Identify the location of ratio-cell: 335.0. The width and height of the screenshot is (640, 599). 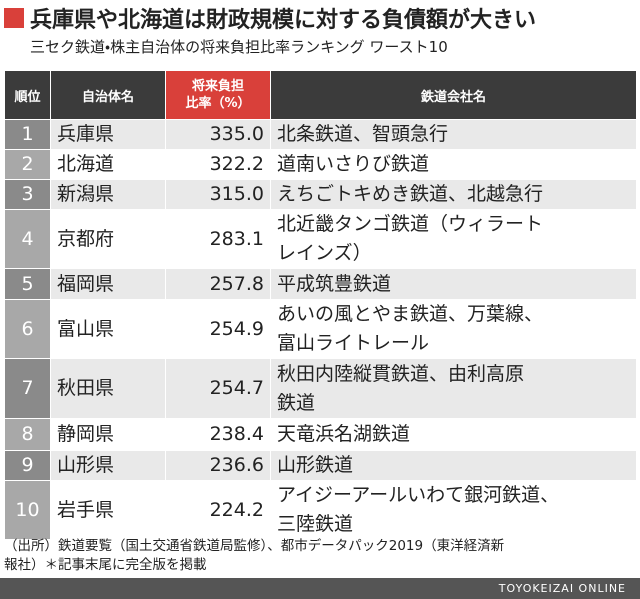
(218, 134).